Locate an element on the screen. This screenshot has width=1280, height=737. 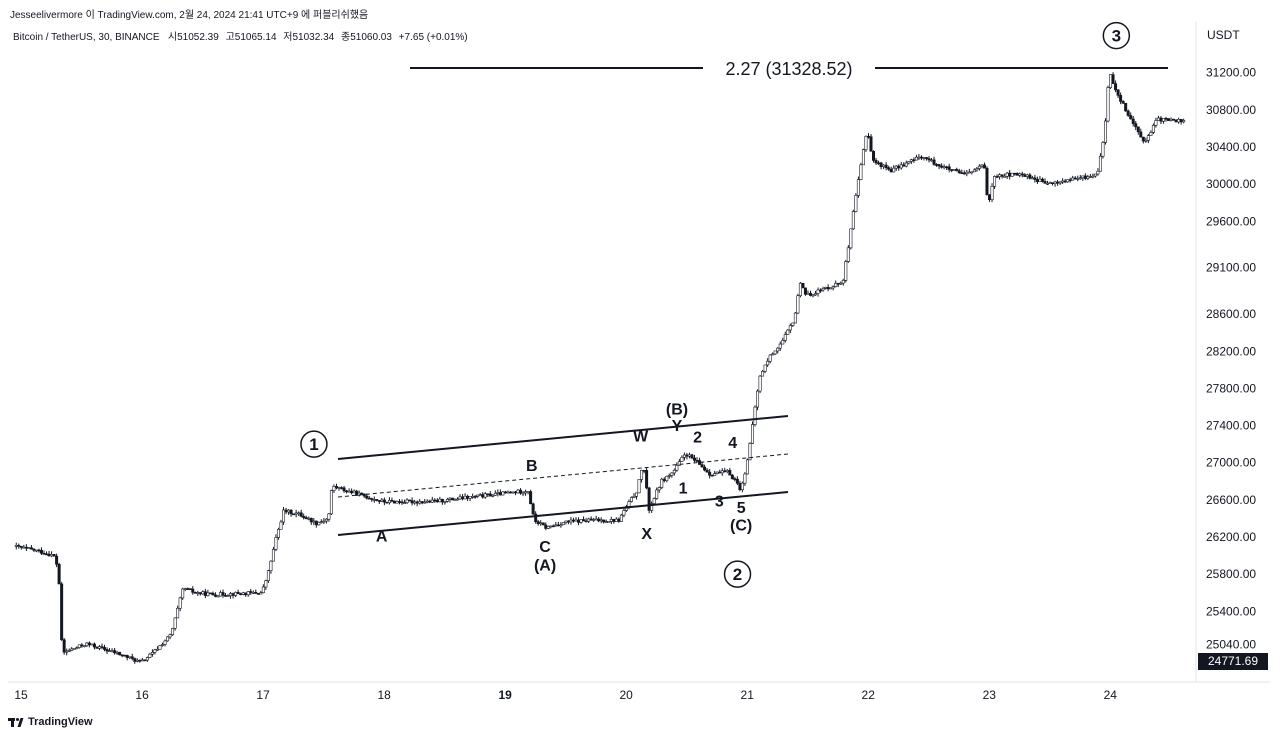
channel-upper-line is located at coordinates (563, 437).